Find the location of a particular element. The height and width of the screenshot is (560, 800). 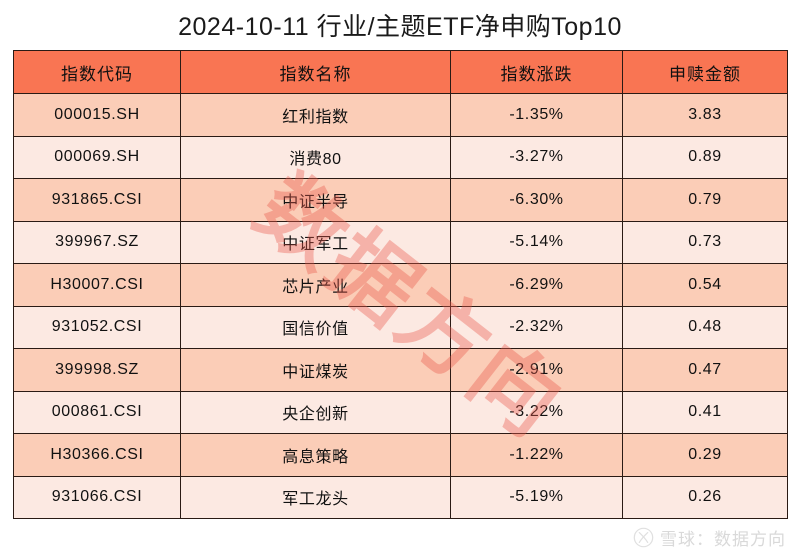

cell-index-amount: 0.54 is located at coordinates (705, 285).